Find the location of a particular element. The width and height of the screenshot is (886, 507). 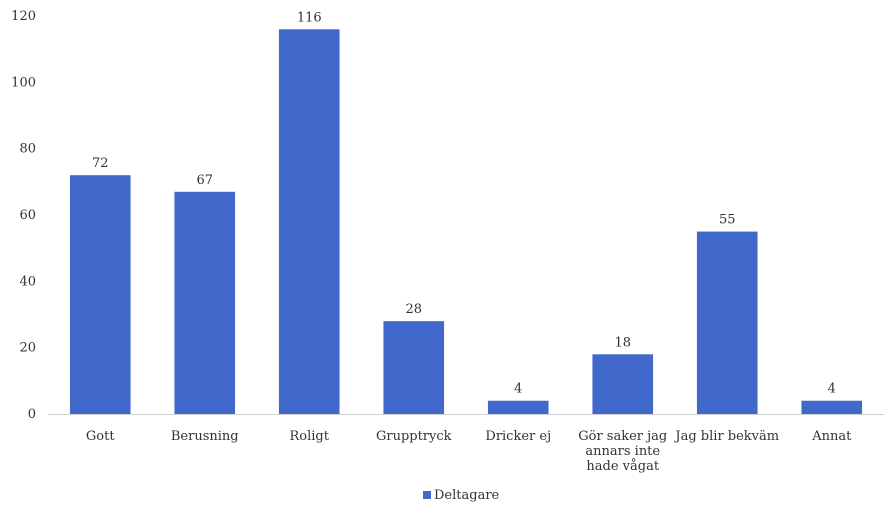

x-tick-label: Jag blir bekväm is located at coordinates (726, 436).